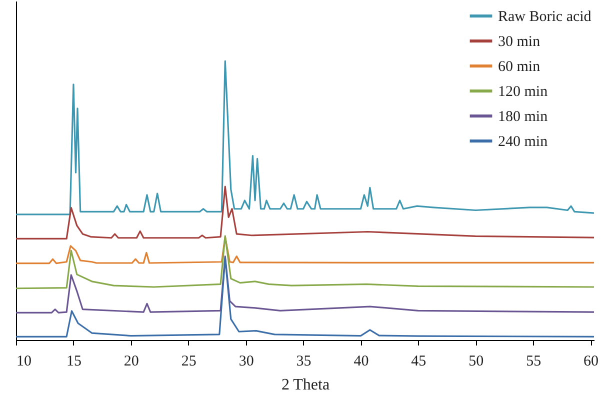 The height and width of the screenshot is (405, 606). Describe the element at coordinates (304, 362) in the screenshot. I see `x-tick-label: 35` at that location.